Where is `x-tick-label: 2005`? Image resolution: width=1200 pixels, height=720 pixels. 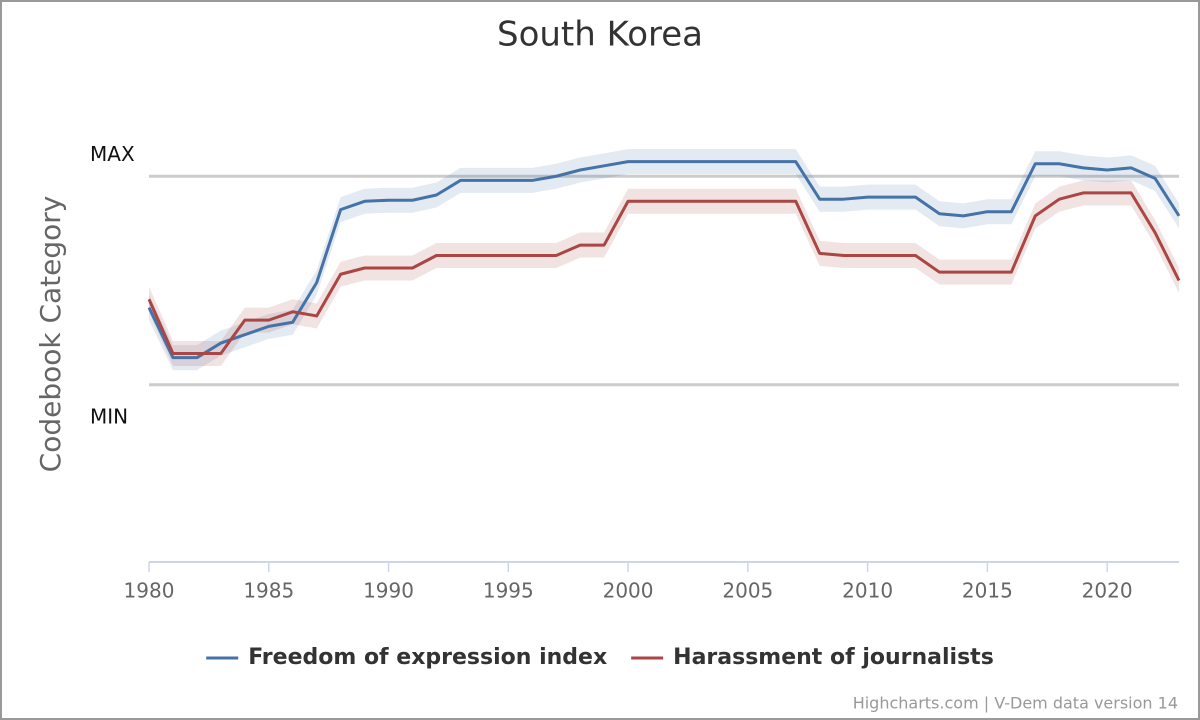 x-tick-label: 2005 is located at coordinates (747, 591).